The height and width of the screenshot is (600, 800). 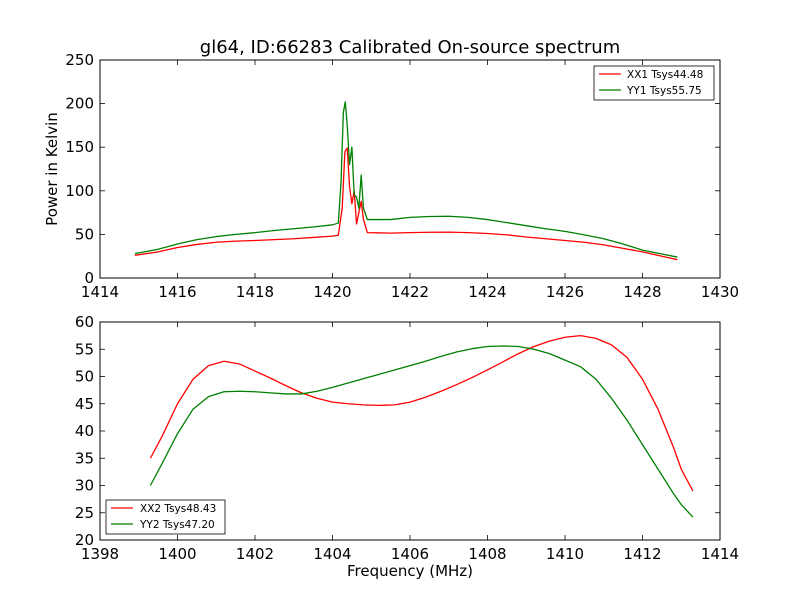 What do you see at coordinates (84, 513) in the screenshot?
I see `y-tick-label: 25` at bounding box center [84, 513].